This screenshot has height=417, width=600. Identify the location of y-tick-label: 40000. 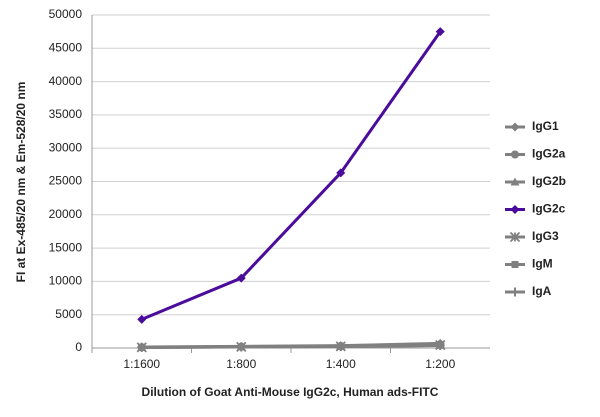
(66, 81).